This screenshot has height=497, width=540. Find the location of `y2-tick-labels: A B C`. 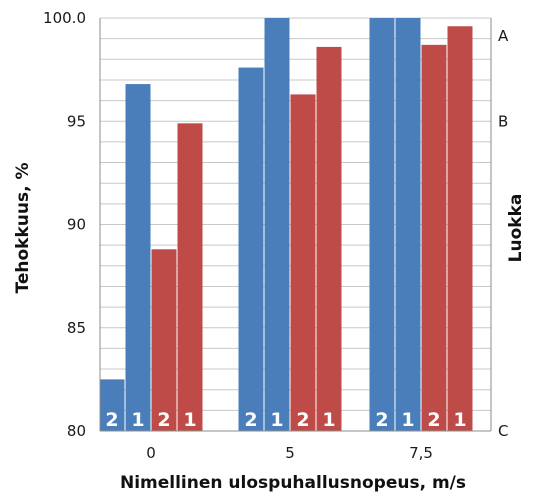

y2-tick-labels: A B C is located at coordinates (503, 233).